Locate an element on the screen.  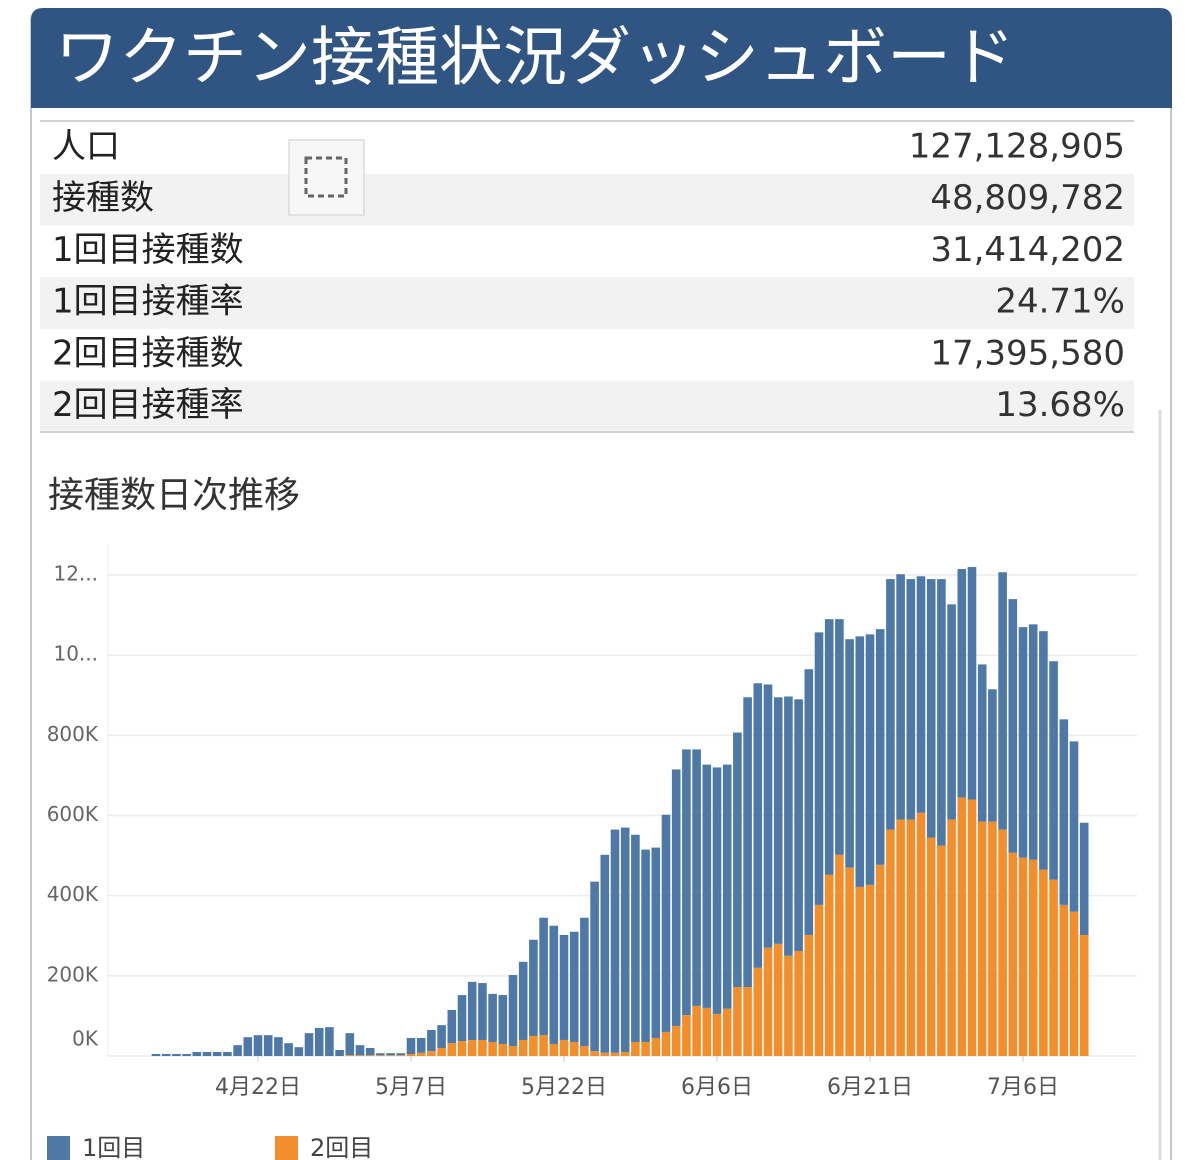
y-tick-label: 400K is located at coordinates (73, 894).